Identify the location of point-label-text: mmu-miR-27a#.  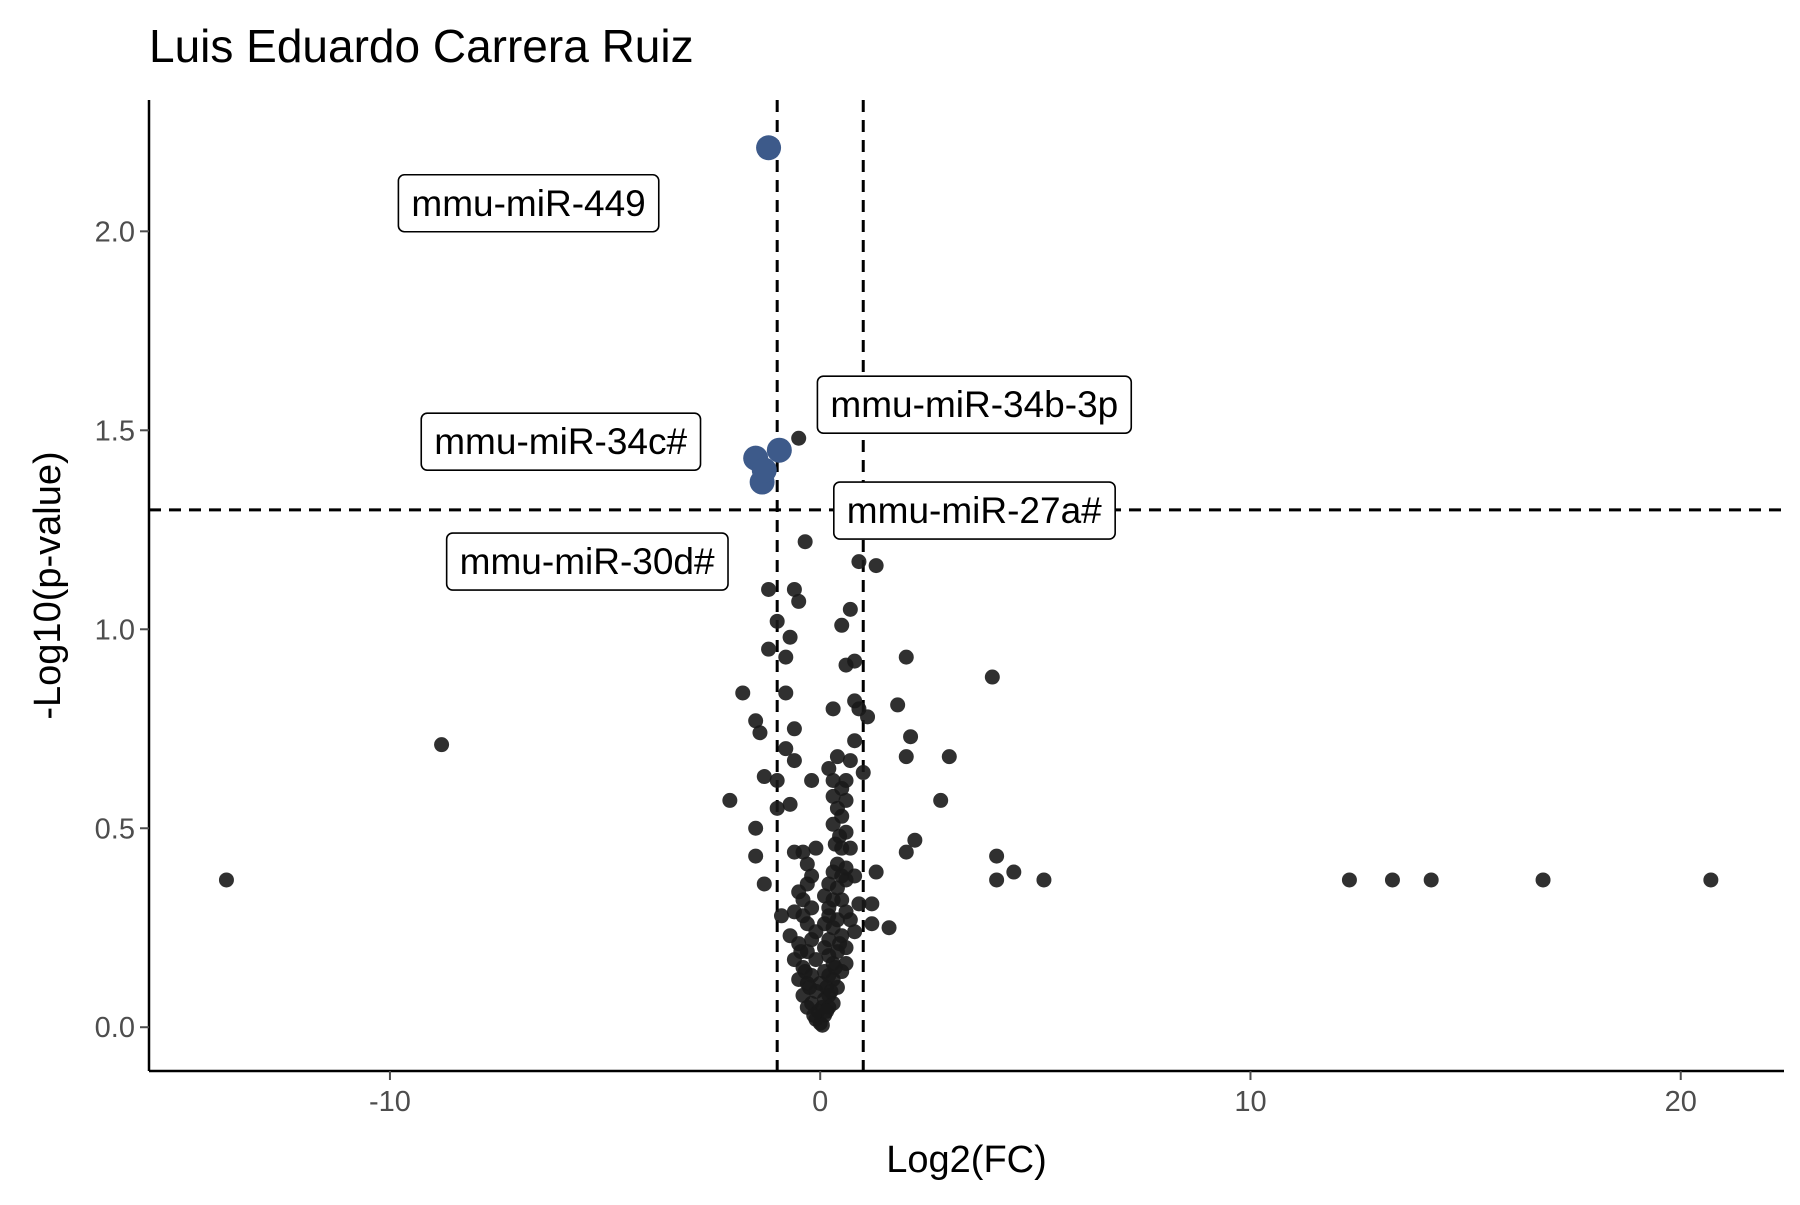
(974, 510).